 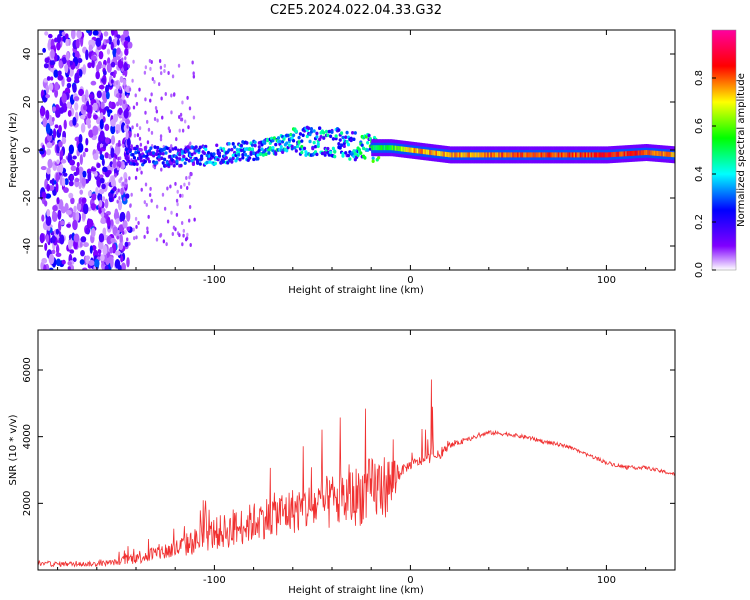 What do you see at coordinates (27, 503) in the screenshot?
I see `y-tick-label: 2000` at bounding box center [27, 503].